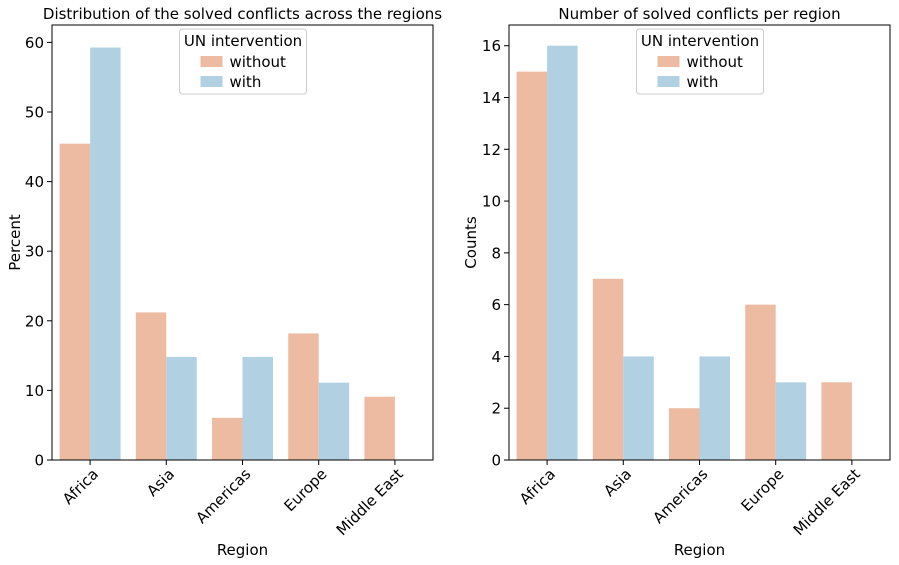  Describe the element at coordinates (491, 150) in the screenshot. I see `y-tick-label: 12` at that location.